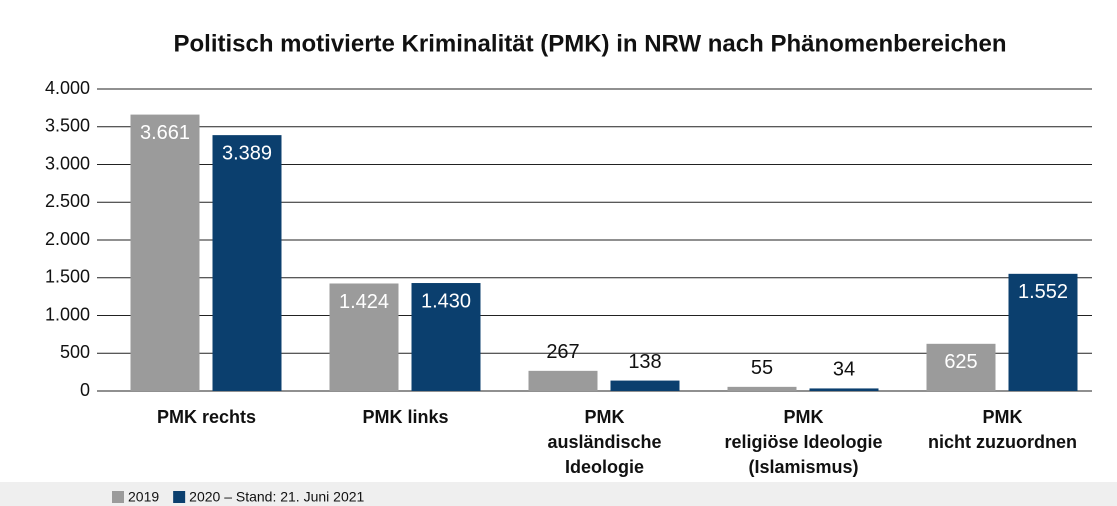 This screenshot has width=1117, height=506. What do you see at coordinates (960, 362) in the screenshot?
I see `value-label: 625` at bounding box center [960, 362].